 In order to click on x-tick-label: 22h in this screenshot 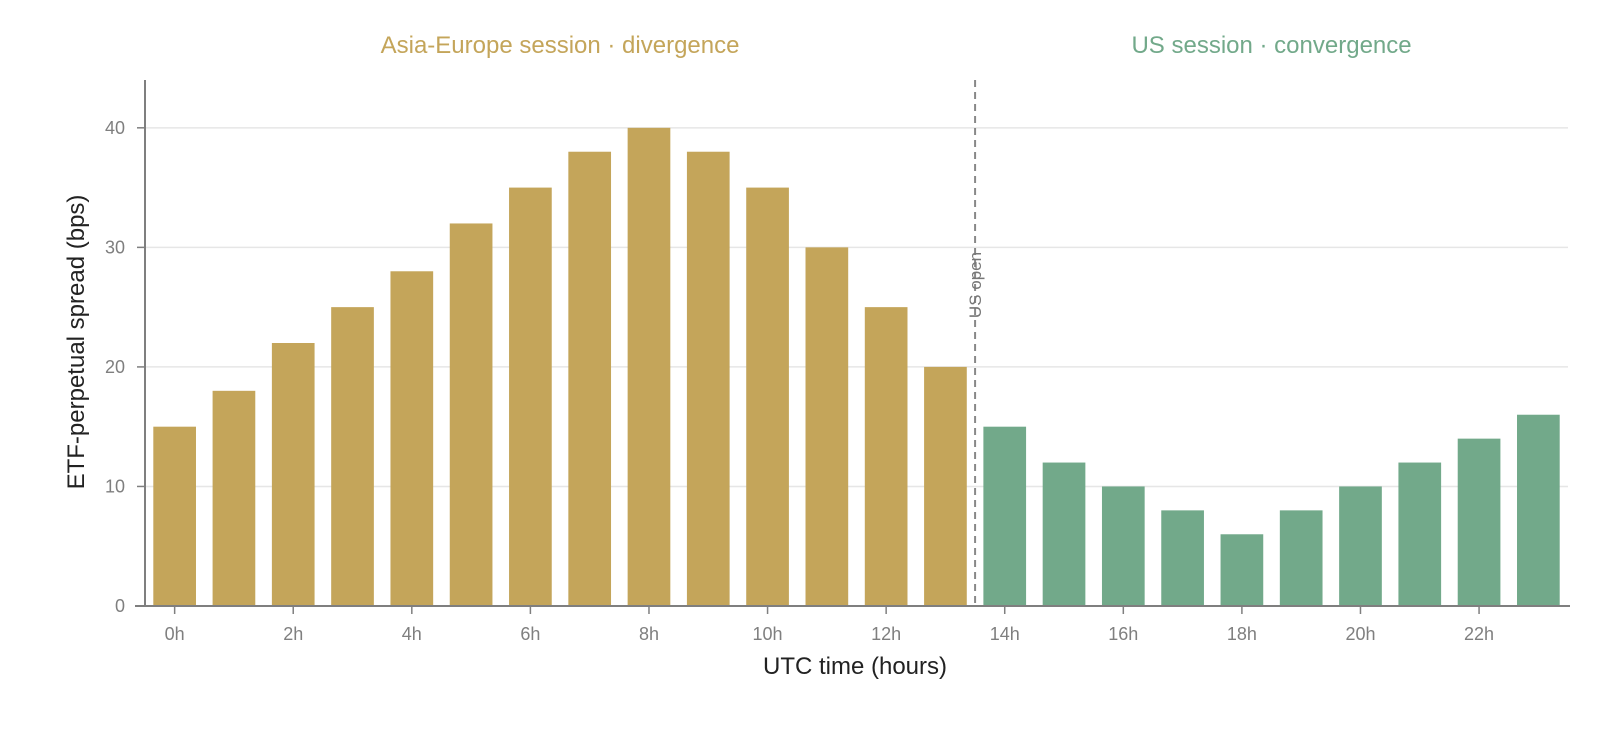, I will do `click(1479, 634)`.